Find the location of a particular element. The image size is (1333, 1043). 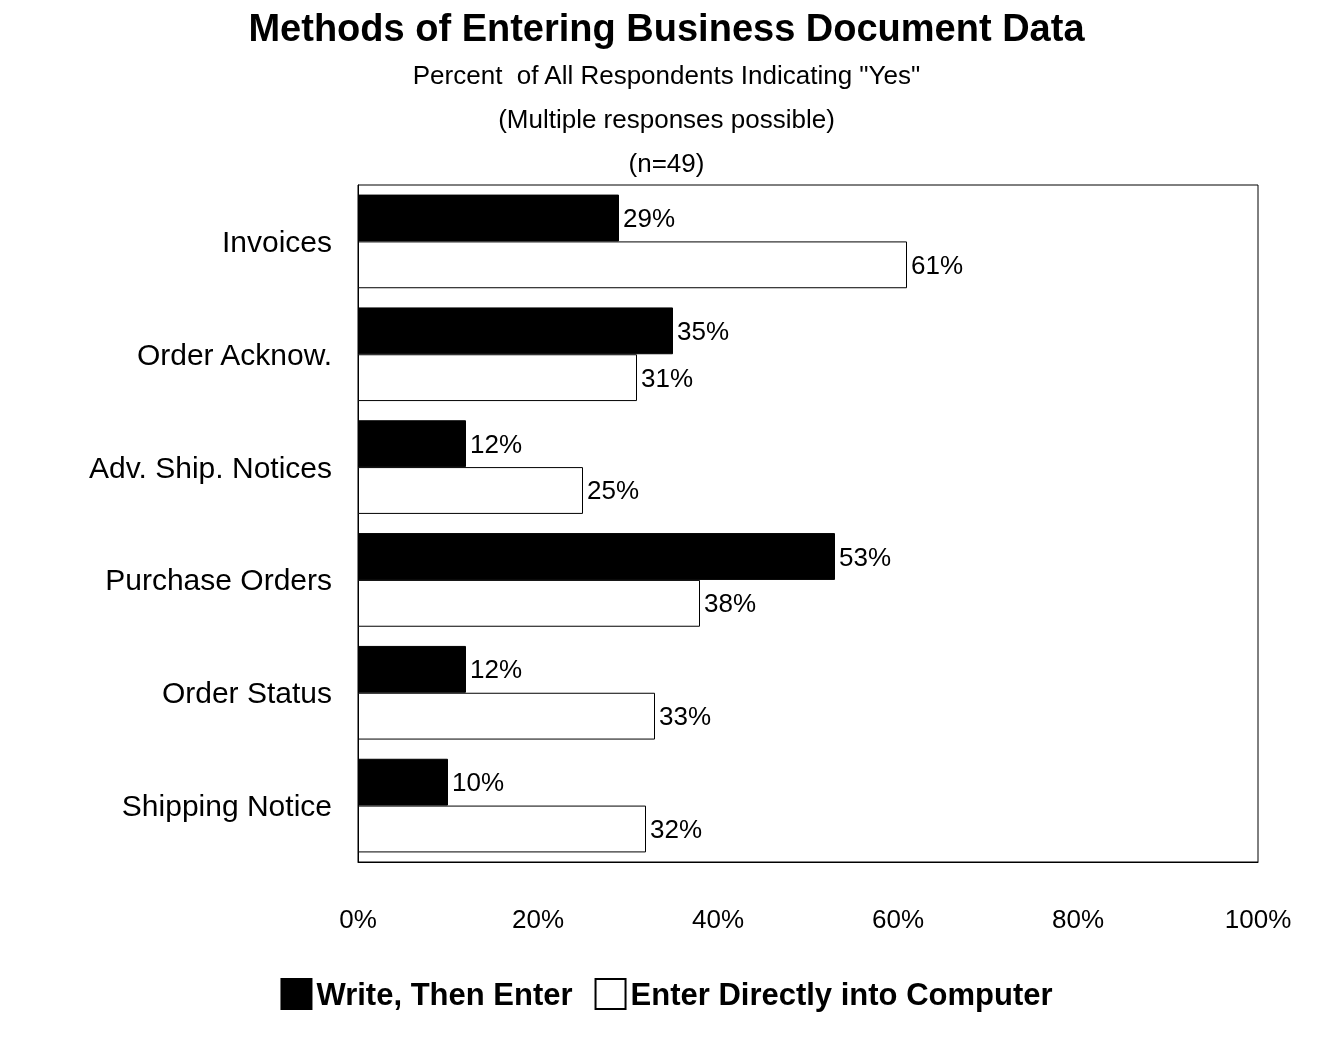

data-label: 33% is located at coordinates (685, 716).